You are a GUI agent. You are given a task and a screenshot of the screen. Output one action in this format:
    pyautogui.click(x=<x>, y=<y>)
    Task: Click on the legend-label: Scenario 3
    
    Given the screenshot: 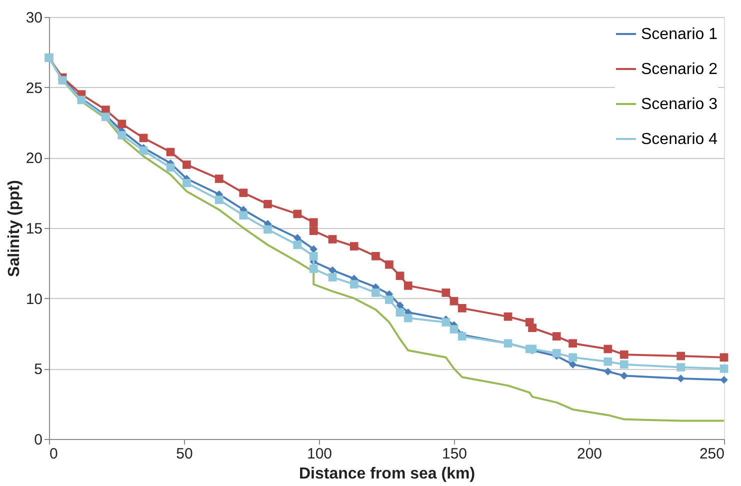 What is the action you would take?
    pyautogui.click(x=679, y=104)
    